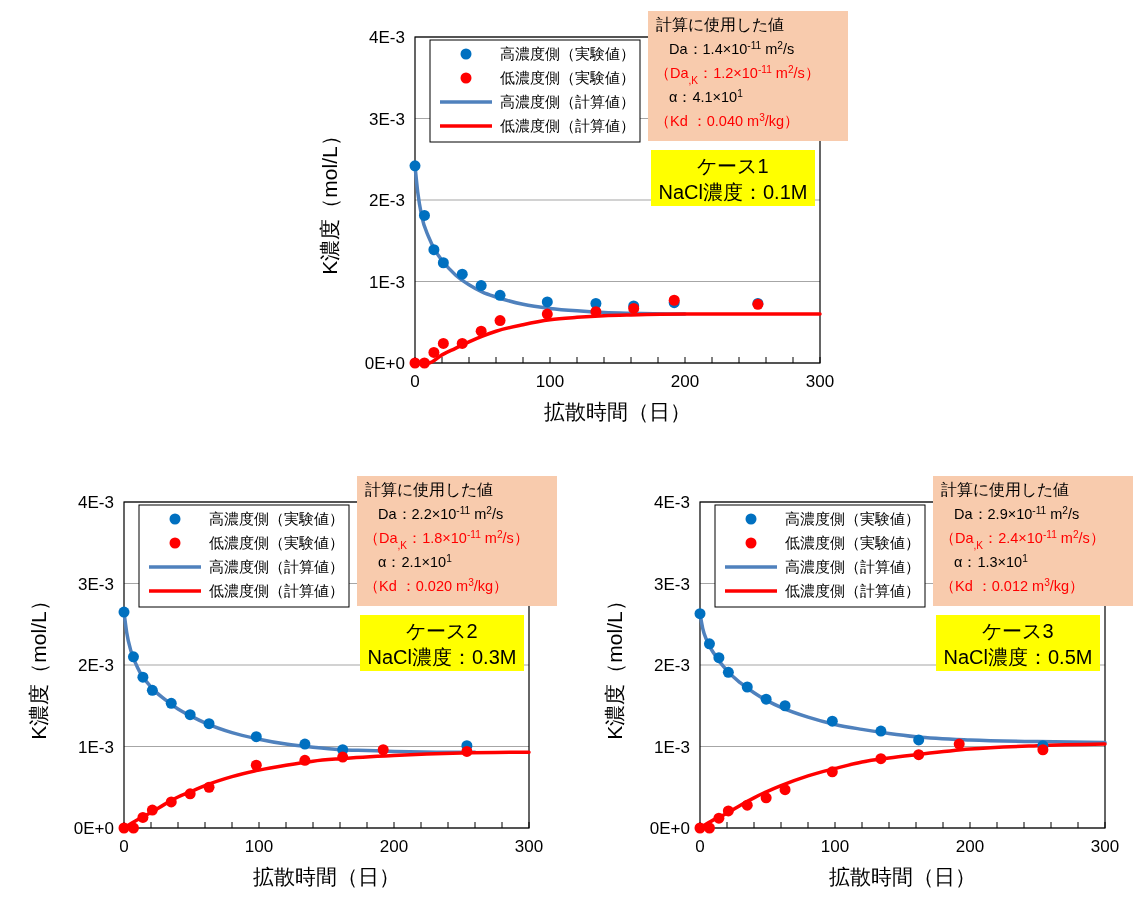 The height and width of the screenshot is (911, 1140). What do you see at coordinates (732, 48) in the screenshot?
I see `annotation: Da：1.4×10$^{-11}$ m$^{2}$/s` at bounding box center [732, 48].